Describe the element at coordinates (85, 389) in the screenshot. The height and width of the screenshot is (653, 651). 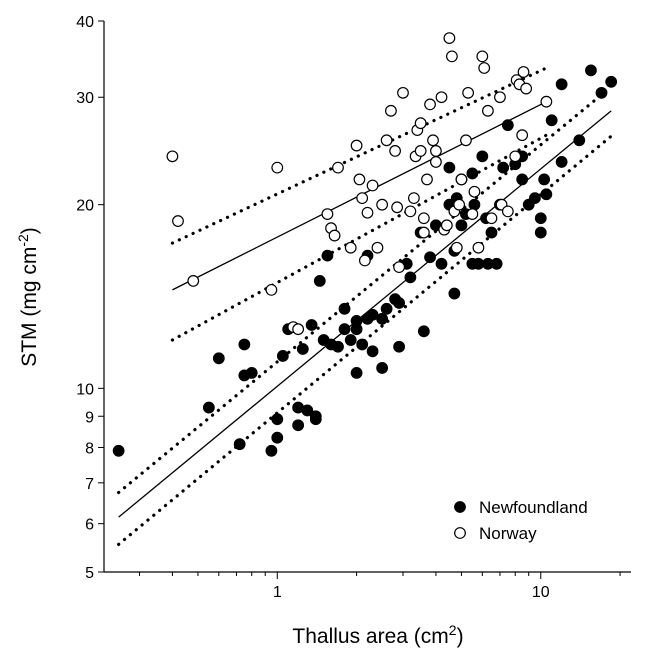
I see `y-tick-label: 10` at that location.